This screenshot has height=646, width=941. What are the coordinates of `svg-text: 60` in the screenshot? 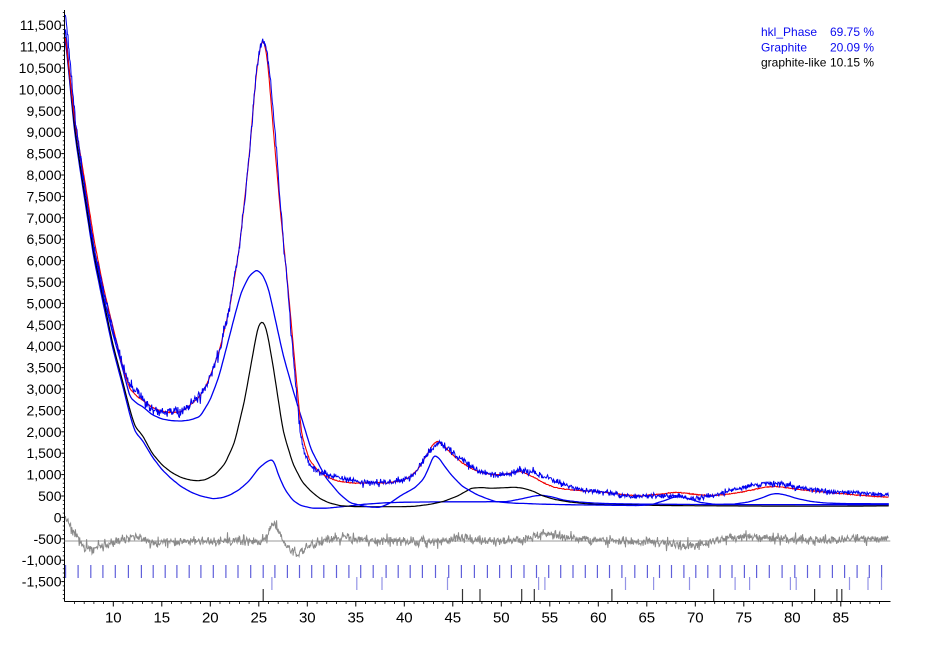 It's located at (598, 618).